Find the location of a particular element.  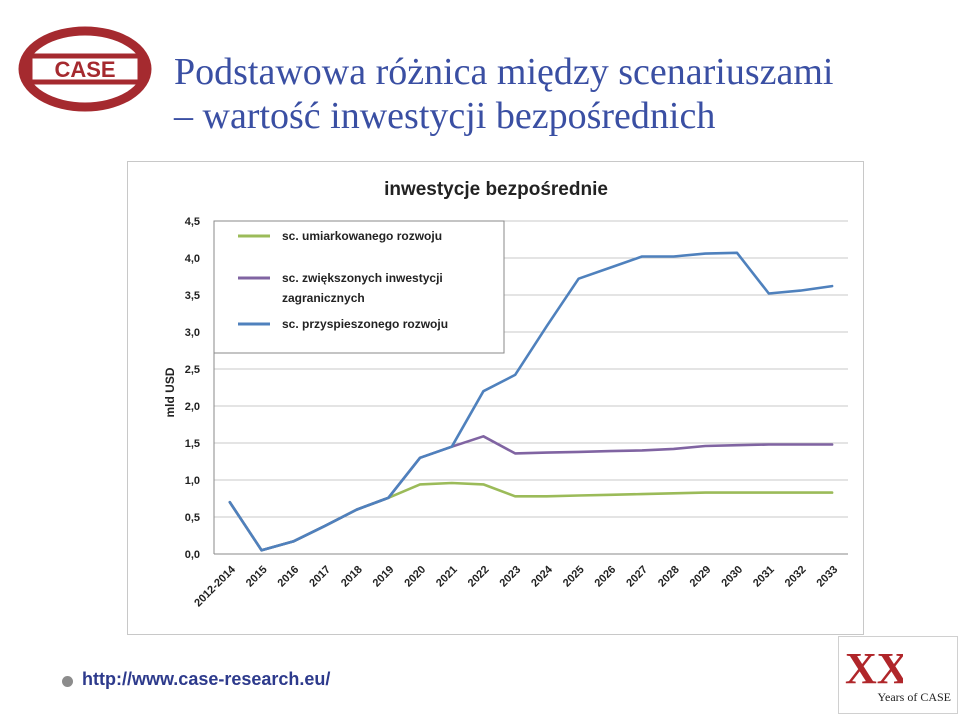

x-tick-label: 2012-2014 is located at coordinates (215, 586).